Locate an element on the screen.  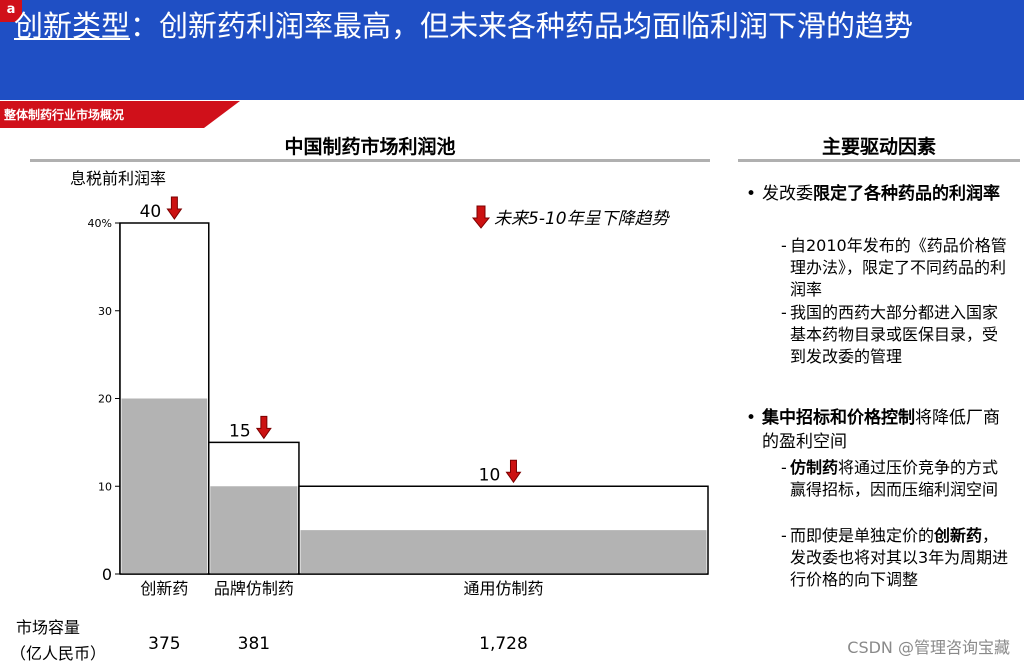
driver-2-sub-1-text: 将通过压价竞争的方式赢得招标，因而压缩利润空间 is located at coordinates (894, 478).